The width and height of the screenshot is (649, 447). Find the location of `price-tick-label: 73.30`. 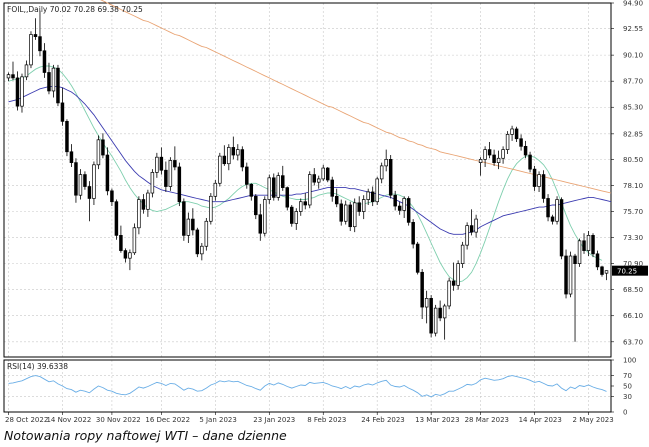

price-tick-label: 73.30 is located at coordinates (633, 238).